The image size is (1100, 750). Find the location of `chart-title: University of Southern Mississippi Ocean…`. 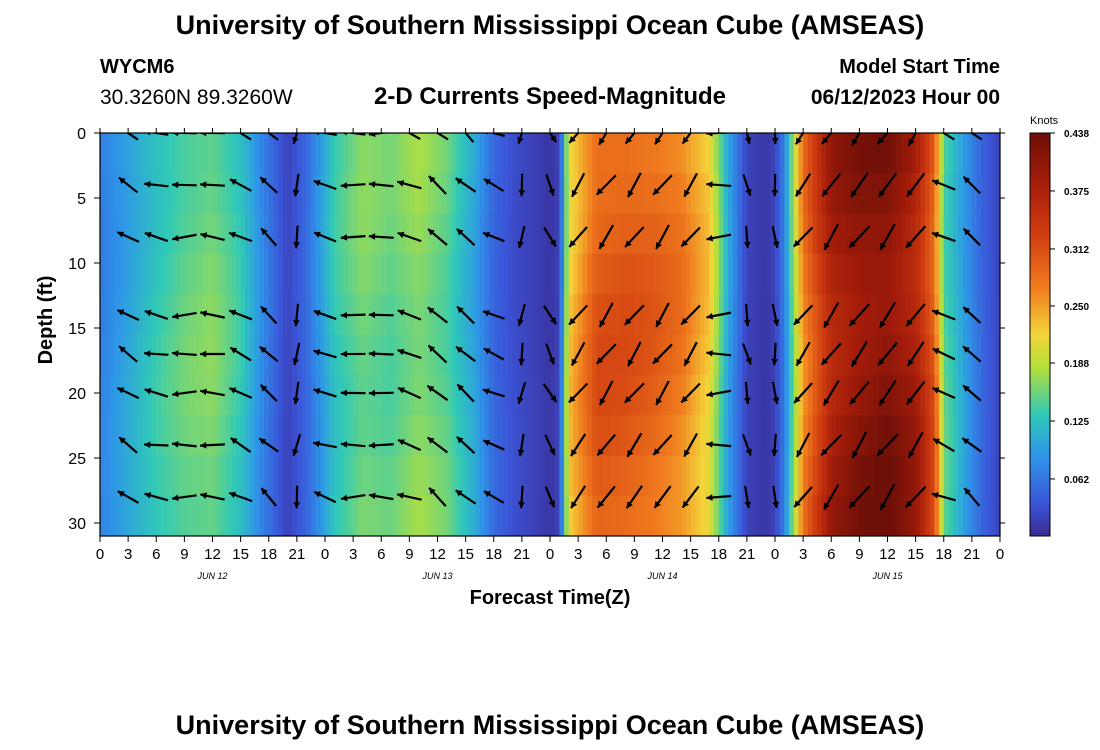

chart-title: University of Southern Mississippi Ocean… is located at coordinates (550, 25).